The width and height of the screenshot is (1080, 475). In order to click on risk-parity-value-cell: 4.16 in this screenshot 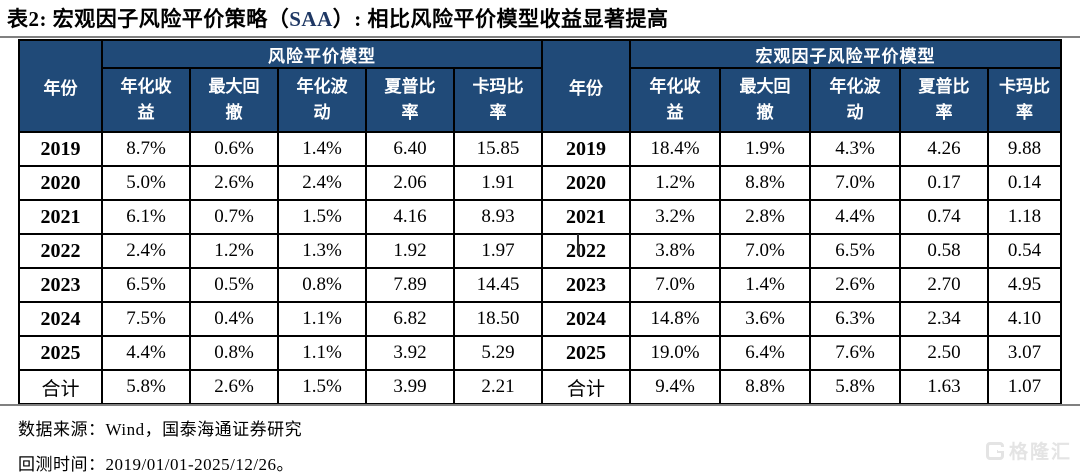, I will do `click(410, 217)`.